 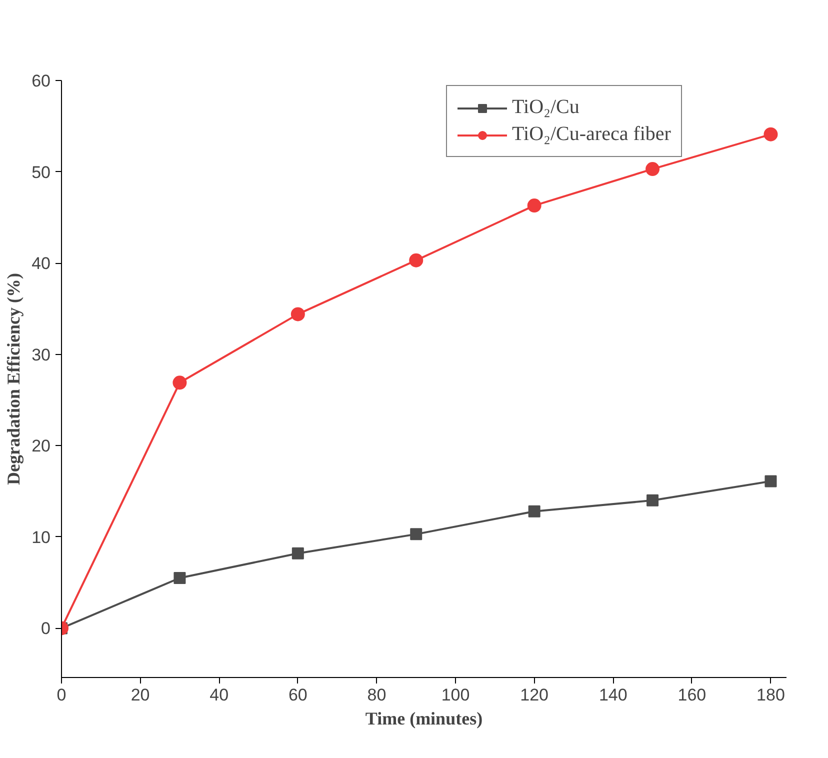 What do you see at coordinates (41, 264) in the screenshot?
I see `y-tick-label: 40` at bounding box center [41, 264].